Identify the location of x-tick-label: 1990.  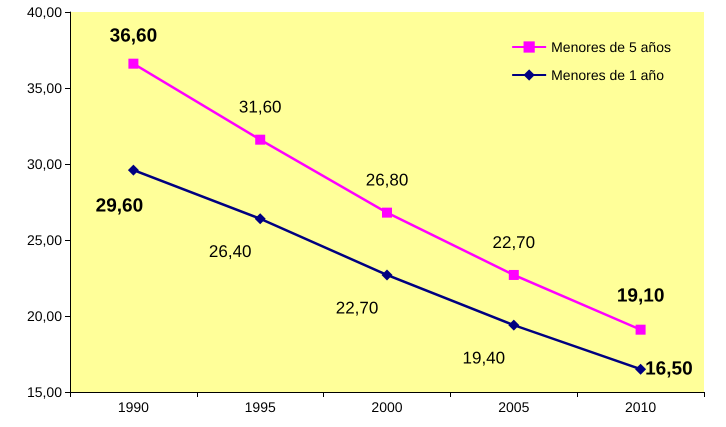
(134, 407).